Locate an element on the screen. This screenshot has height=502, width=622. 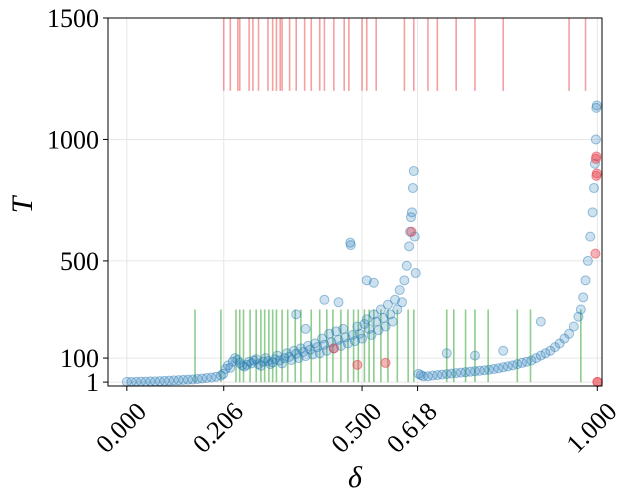
green-rug-marks is located at coordinates (388, 346).